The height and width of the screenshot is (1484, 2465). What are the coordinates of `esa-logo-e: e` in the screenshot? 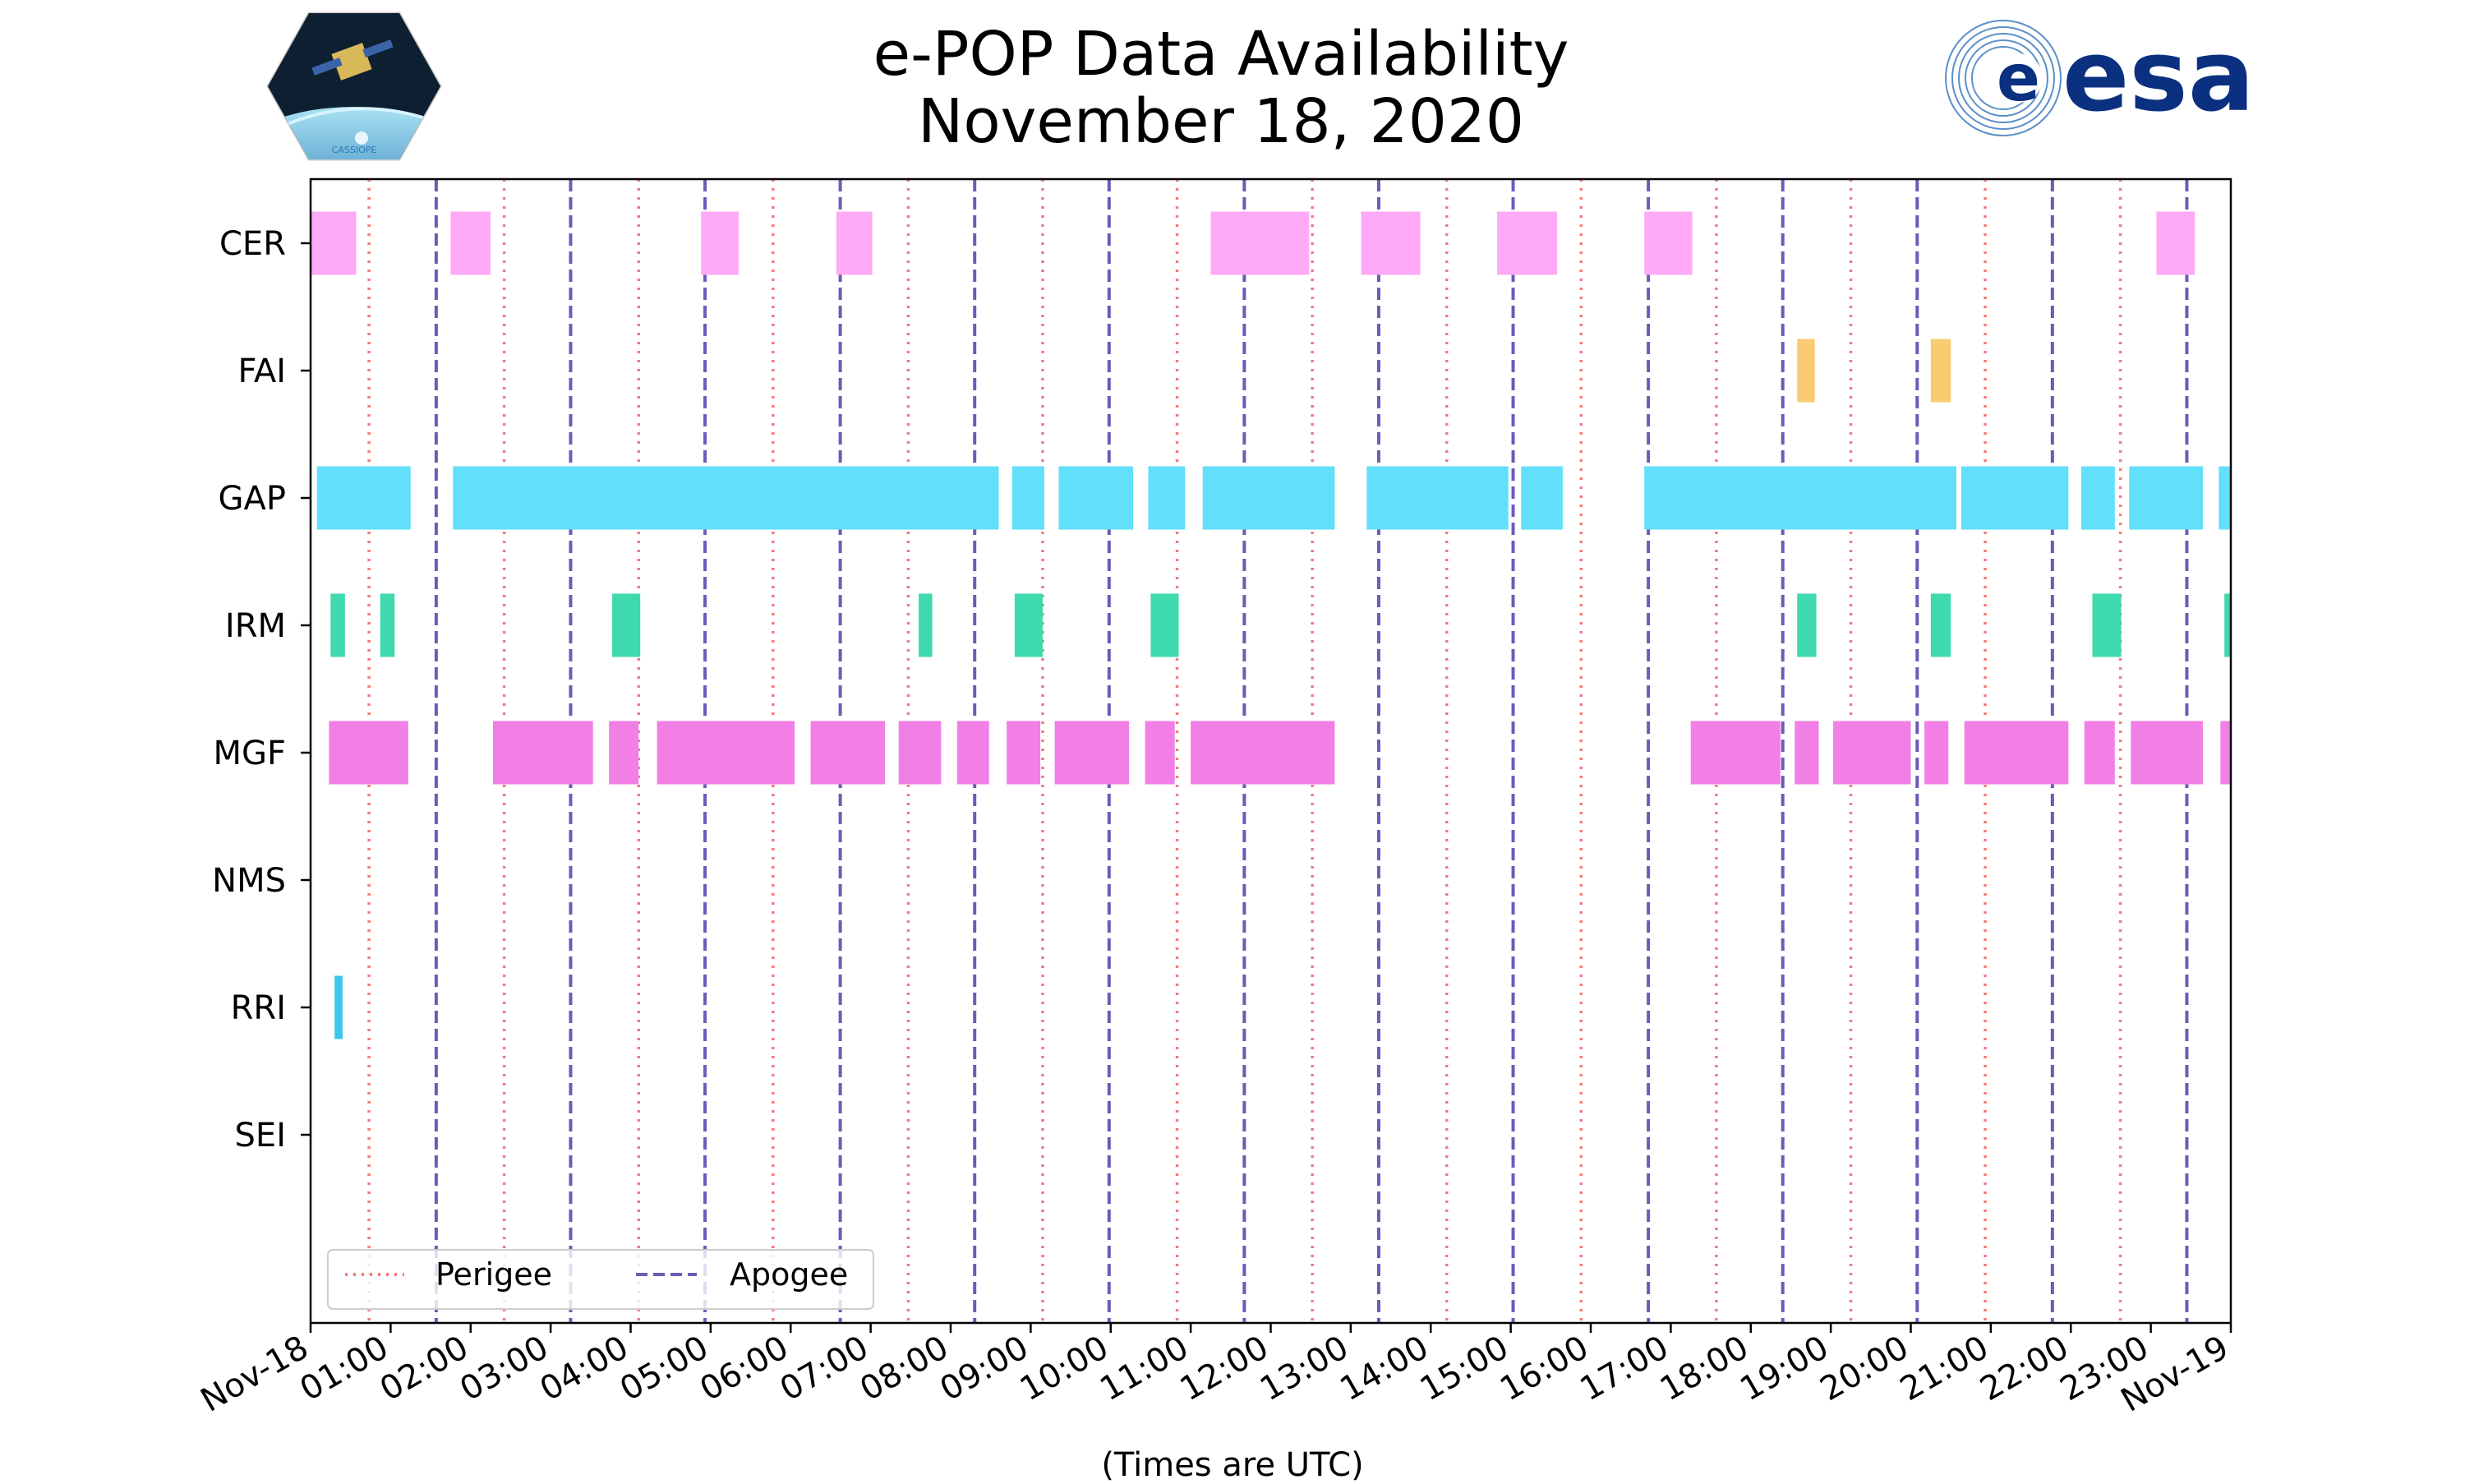 It's located at (2019, 79).